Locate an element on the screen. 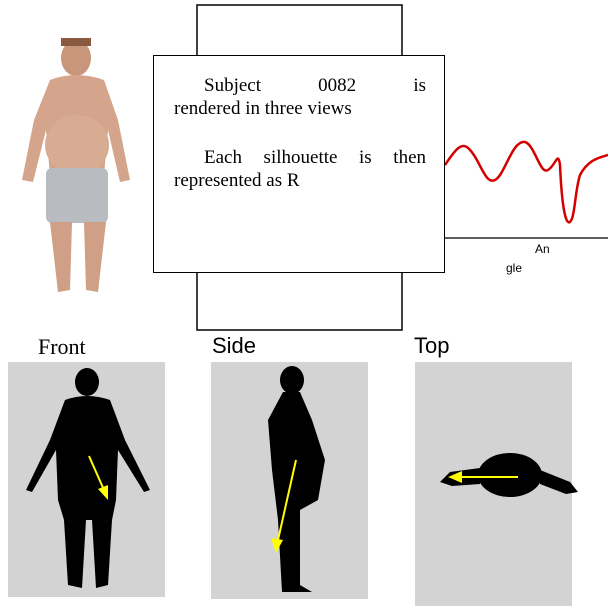  front-silhouette is located at coordinates (88, 478).